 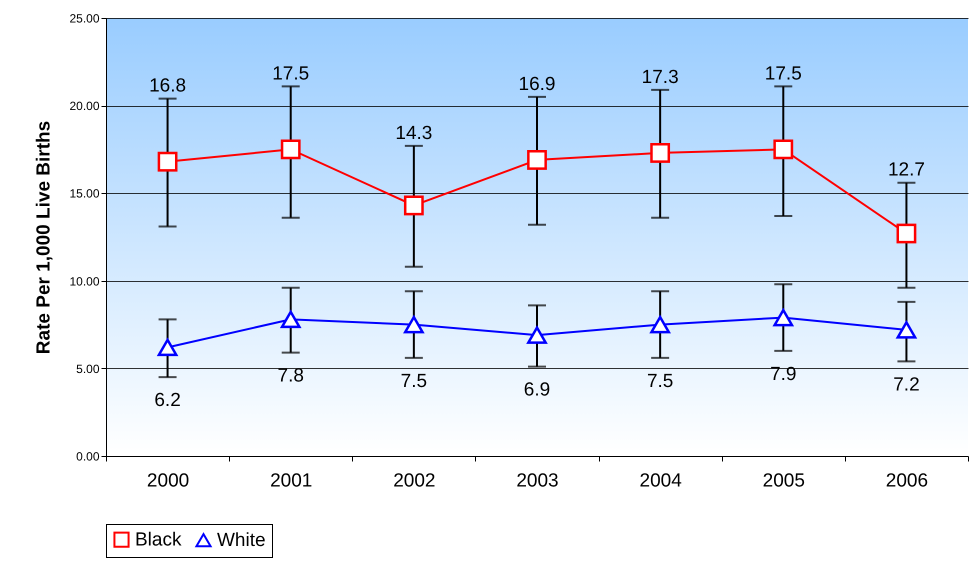 What do you see at coordinates (84, 193) in the screenshot?
I see `y-tick-label: 15.00` at bounding box center [84, 193].